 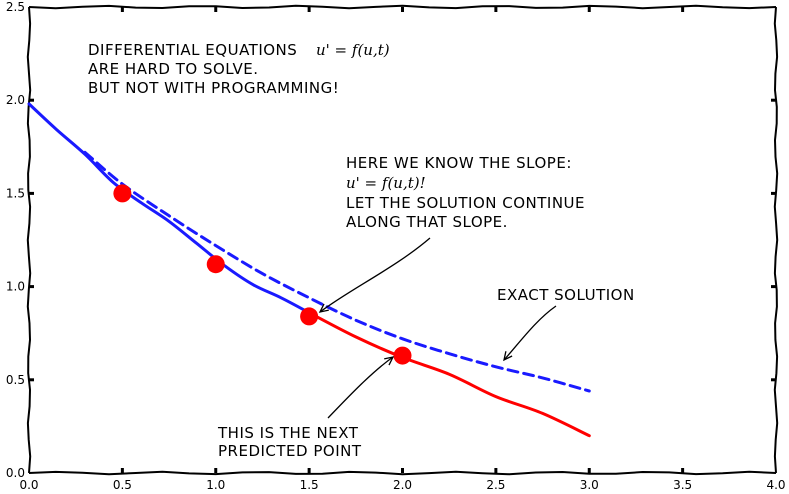 I want to click on slope-math-expr: u' = f(u,t), so click(x=383, y=183).